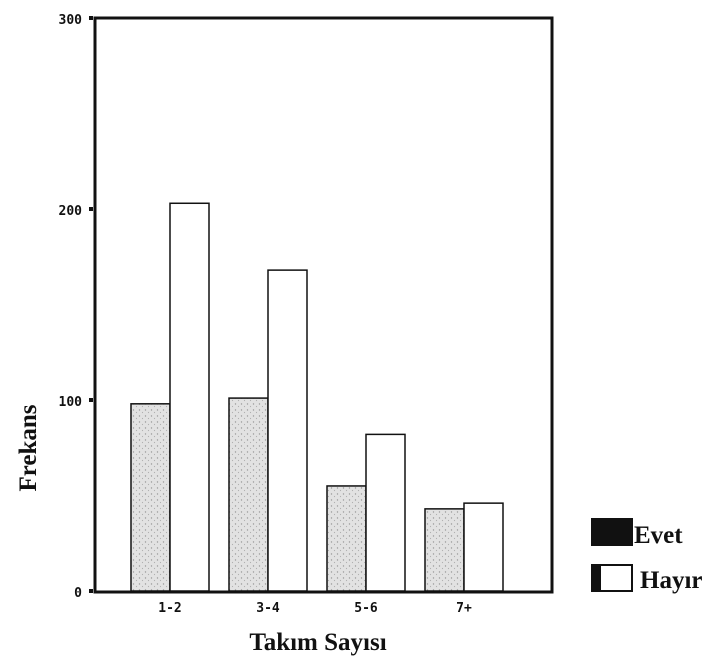  What do you see at coordinates (366, 608) in the screenshot?
I see `x-tick-label-3: 5-6` at bounding box center [366, 608].